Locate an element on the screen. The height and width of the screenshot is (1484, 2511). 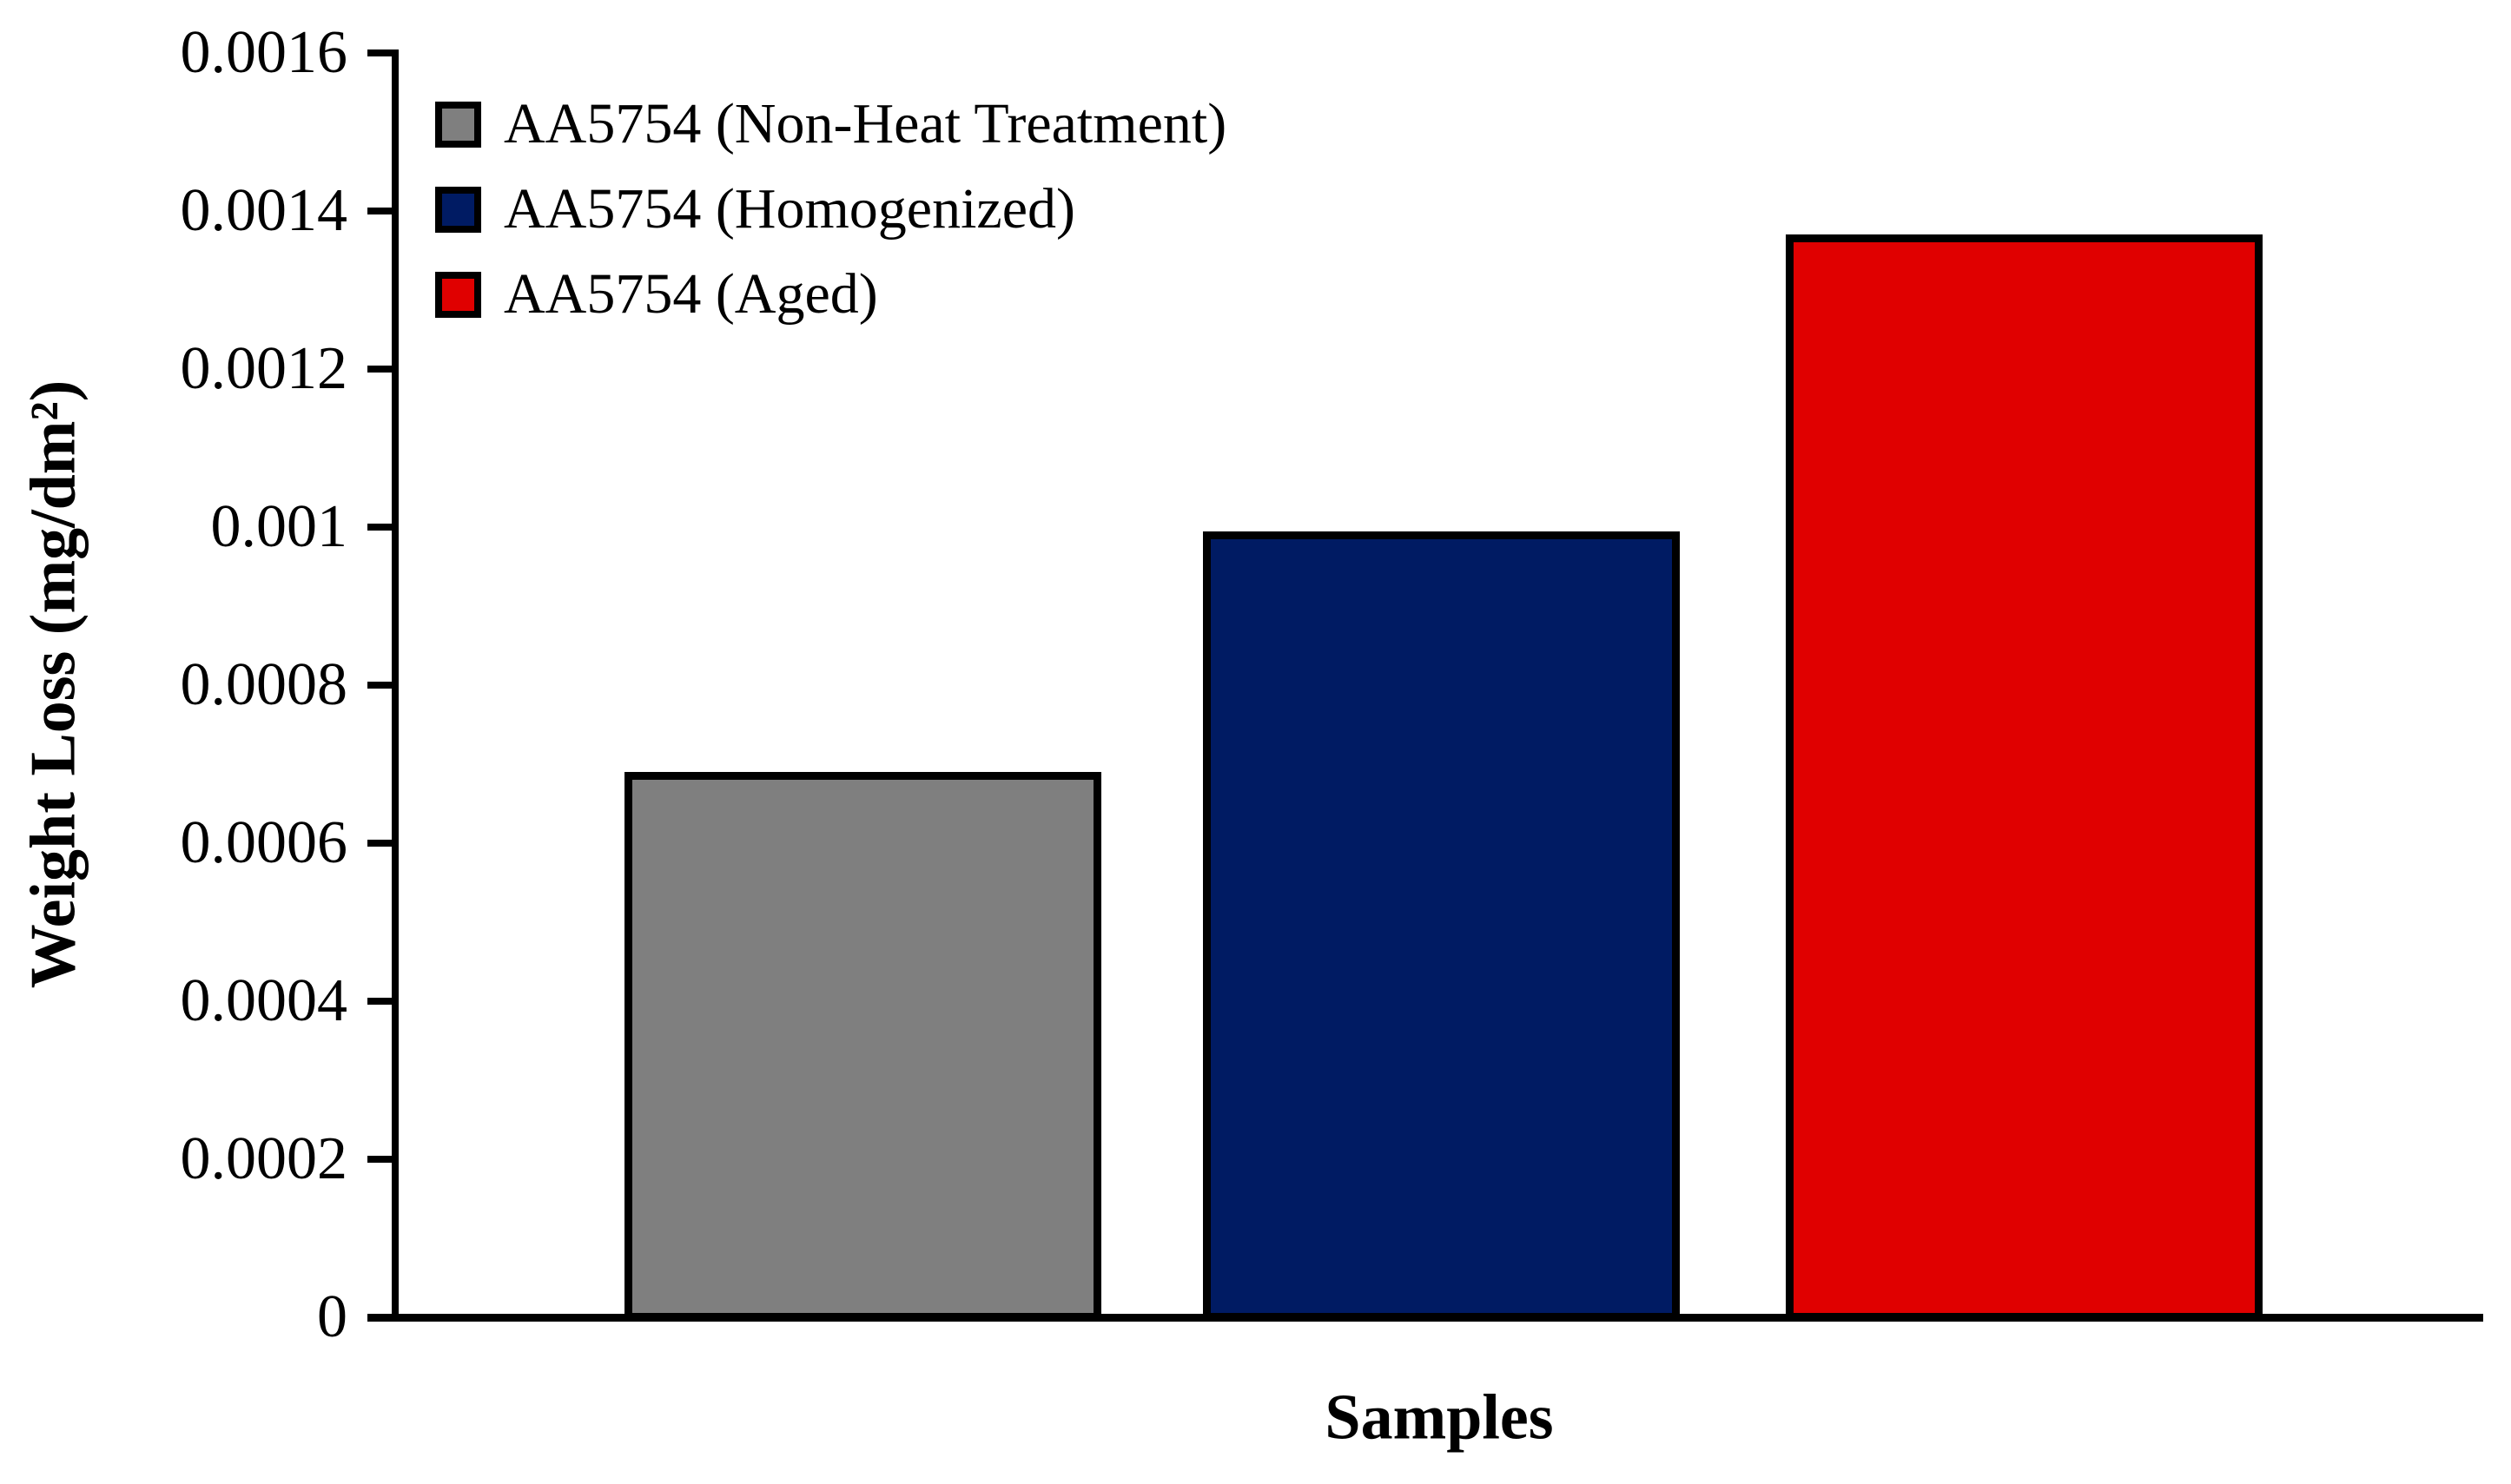
legend-item: AA5754 (Aged) is located at coordinates (656, 294).